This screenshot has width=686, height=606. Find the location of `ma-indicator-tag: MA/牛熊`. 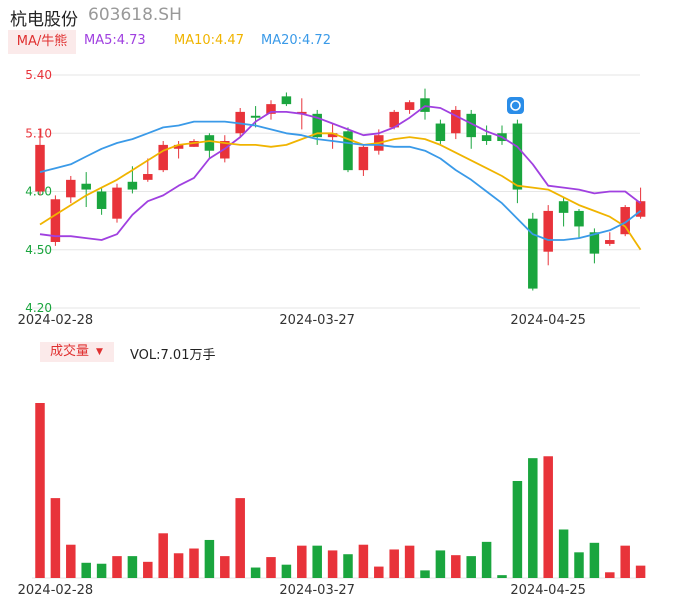

ma-indicator-tag: MA/牛熊 is located at coordinates (42, 42).